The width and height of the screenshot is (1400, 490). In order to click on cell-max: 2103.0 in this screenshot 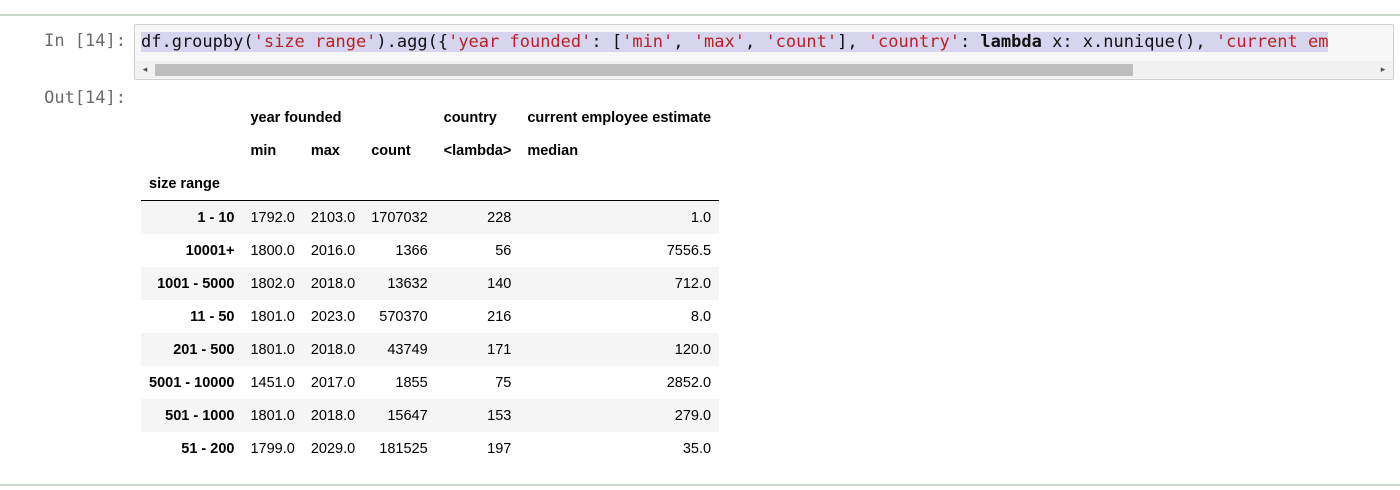, I will do `click(333, 217)`.